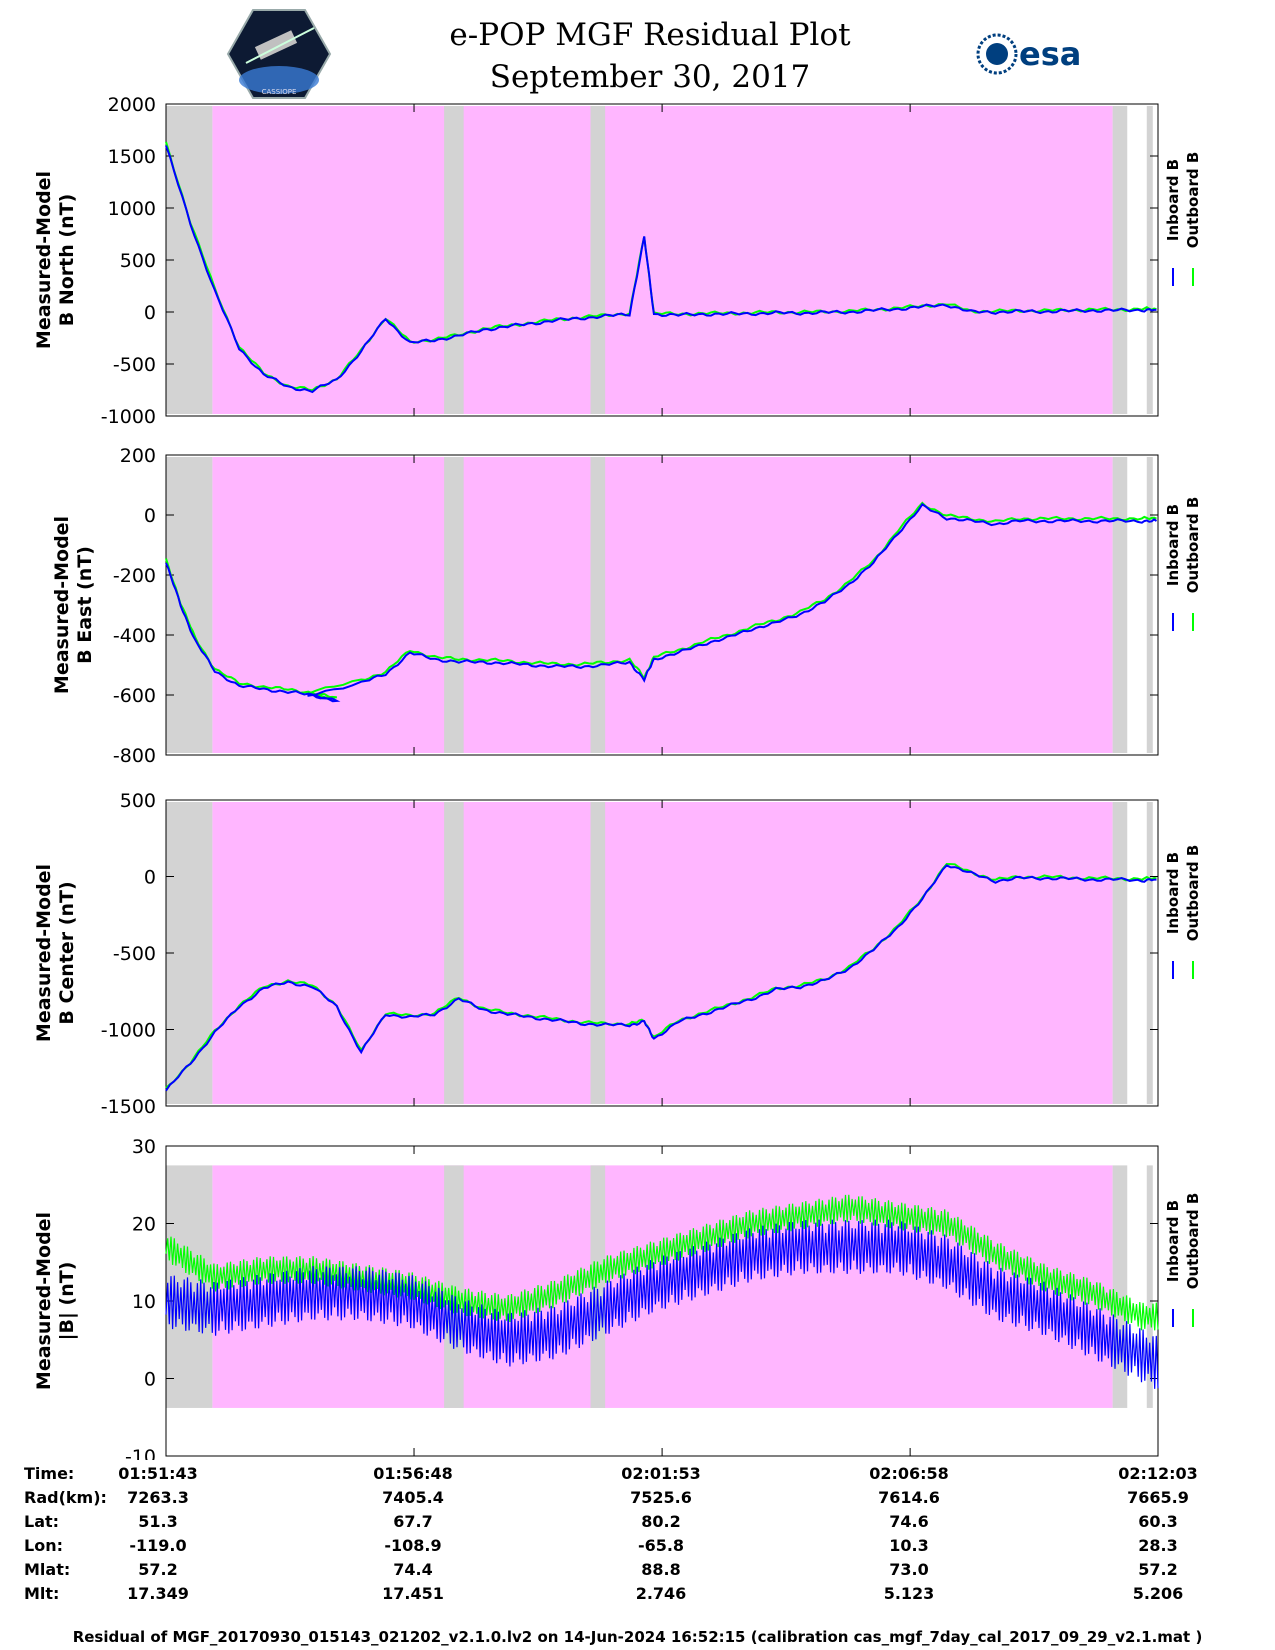  What do you see at coordinates (661, 1569) in the screenshot?
I see `info-cell: 88.8` at bounding box center [661, 1569].